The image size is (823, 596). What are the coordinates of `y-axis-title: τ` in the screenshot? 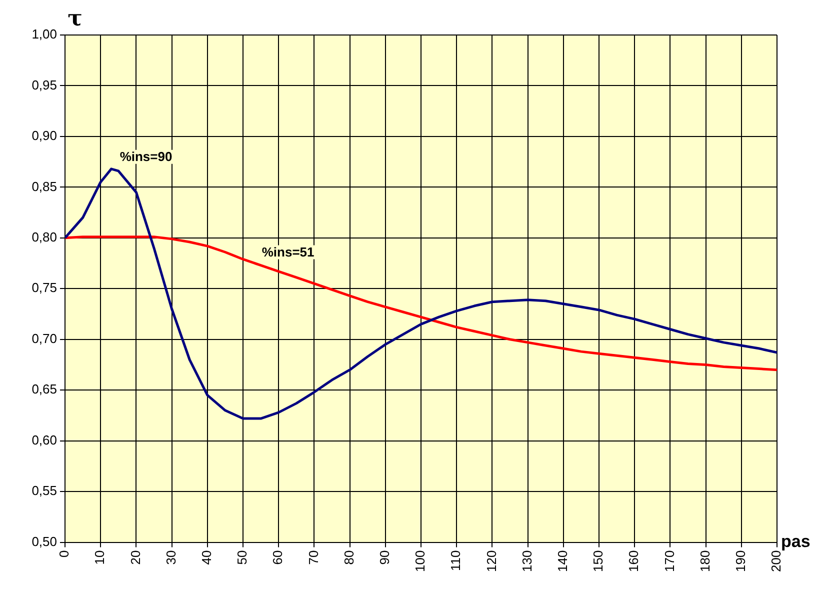 It's located at (75, 19).